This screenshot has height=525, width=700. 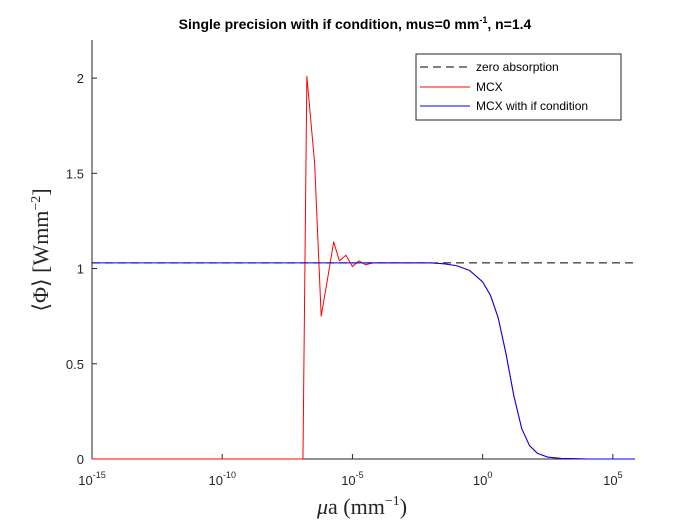 What do you see at coordinates (489, 475) in the screenshot?
I see `x-tick-exponent: 0` at bounding box center [489, 475].